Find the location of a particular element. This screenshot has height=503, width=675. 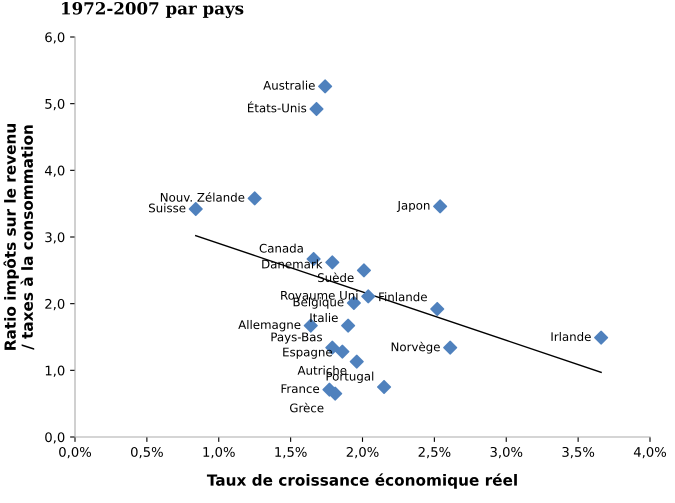

annotation: Australie is located at coordinates (289, 85).